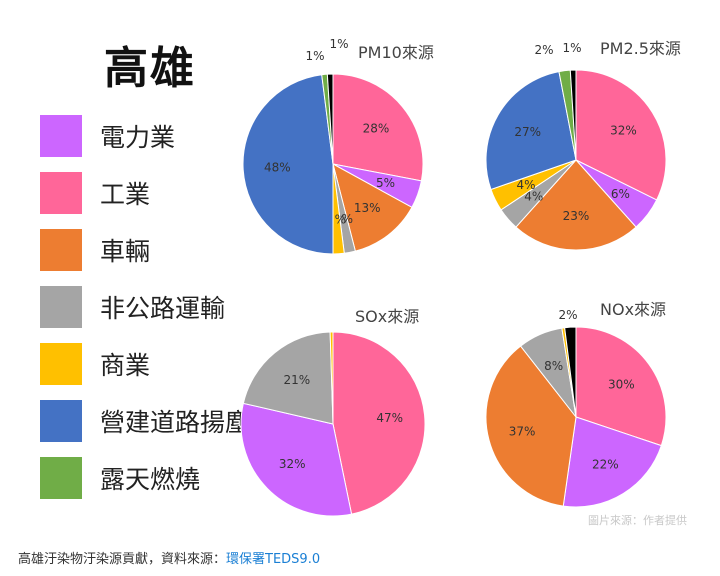 Image resolution: width=720 pixels, height=576 pixels. What do you see at coordinates (522, 431) in the screenshot?
I see `slice-label: 37%` at bounding box center [522, 431].